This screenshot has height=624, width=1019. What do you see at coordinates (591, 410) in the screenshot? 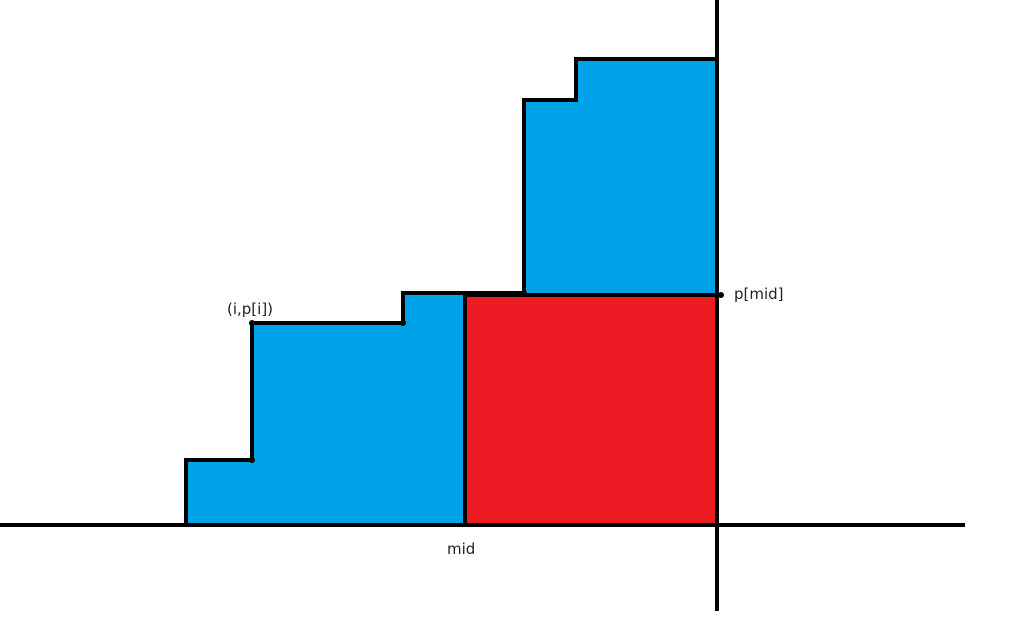
I see `red-rectangle` at bounding box center [591, 410].